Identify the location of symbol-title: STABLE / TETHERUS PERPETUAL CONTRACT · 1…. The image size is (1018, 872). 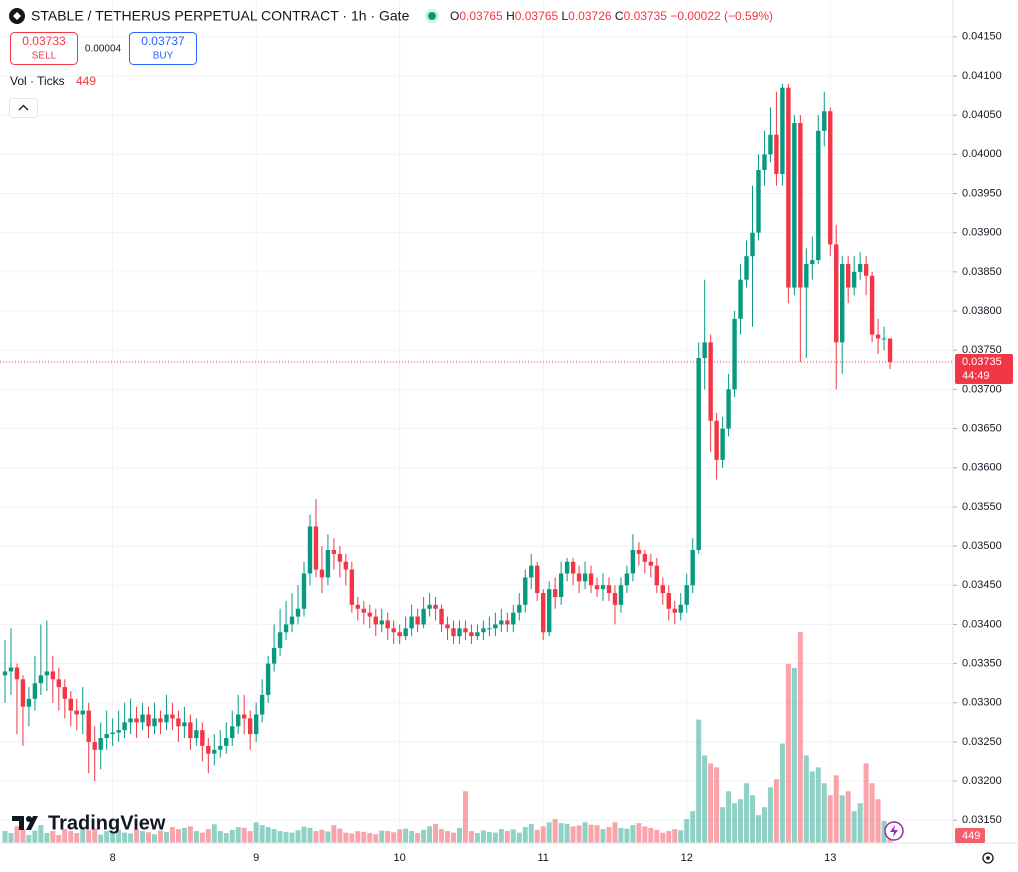
(220, 16).